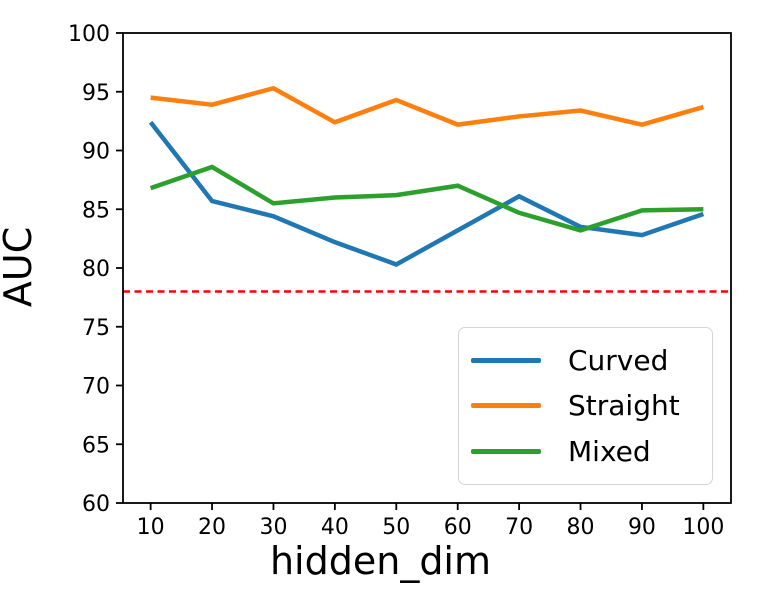 Image resolution: width=761 pixels, height=609 pixels. Describe the element at coordinates (427, 106) in the screenshot. I see `straight-line` at that location.